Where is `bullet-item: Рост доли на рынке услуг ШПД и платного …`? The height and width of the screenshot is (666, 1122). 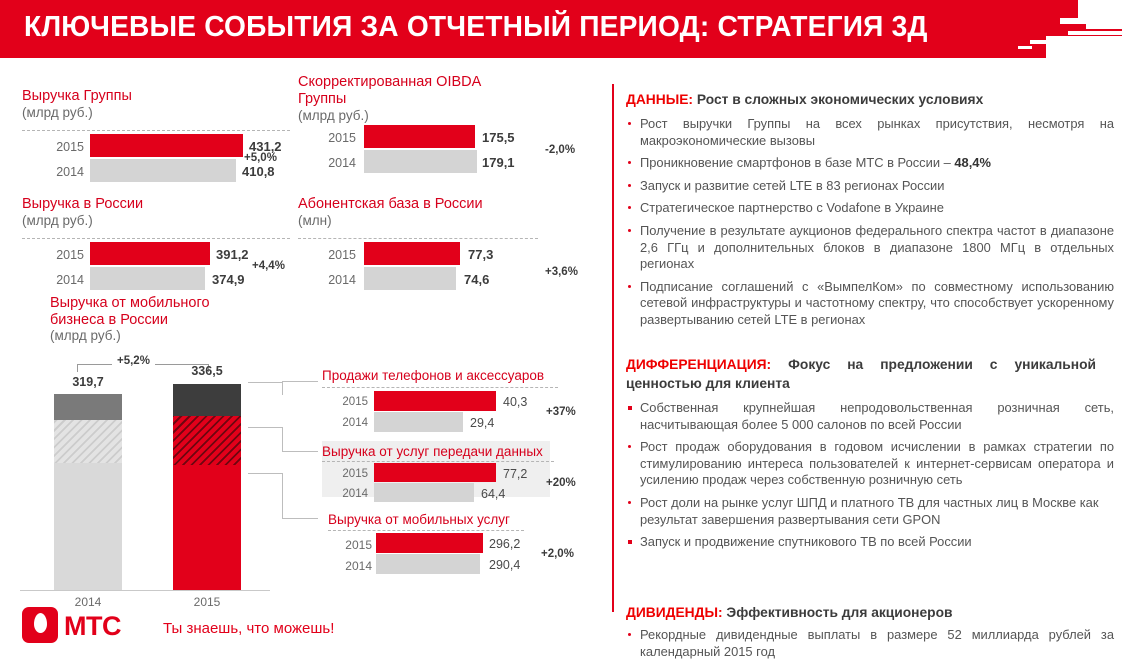 bullet-item: Рост доли на рынке услуг ШПД и платного … is located at coordinates (870, 511).